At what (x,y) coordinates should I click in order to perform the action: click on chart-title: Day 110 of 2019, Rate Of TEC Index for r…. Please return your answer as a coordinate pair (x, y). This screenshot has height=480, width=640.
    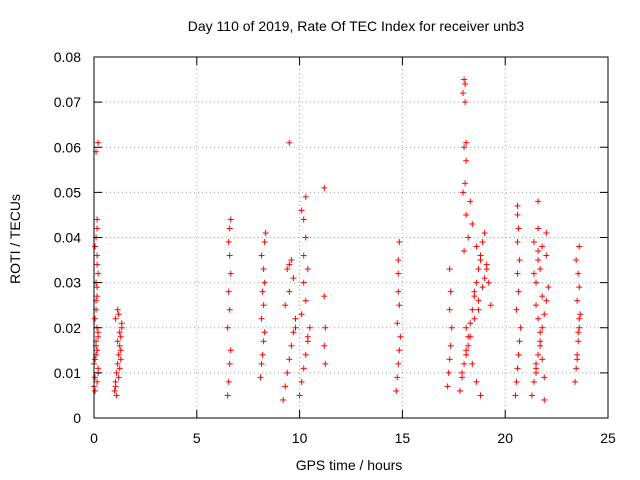
    Looking at the image, I should click on (356, 26).